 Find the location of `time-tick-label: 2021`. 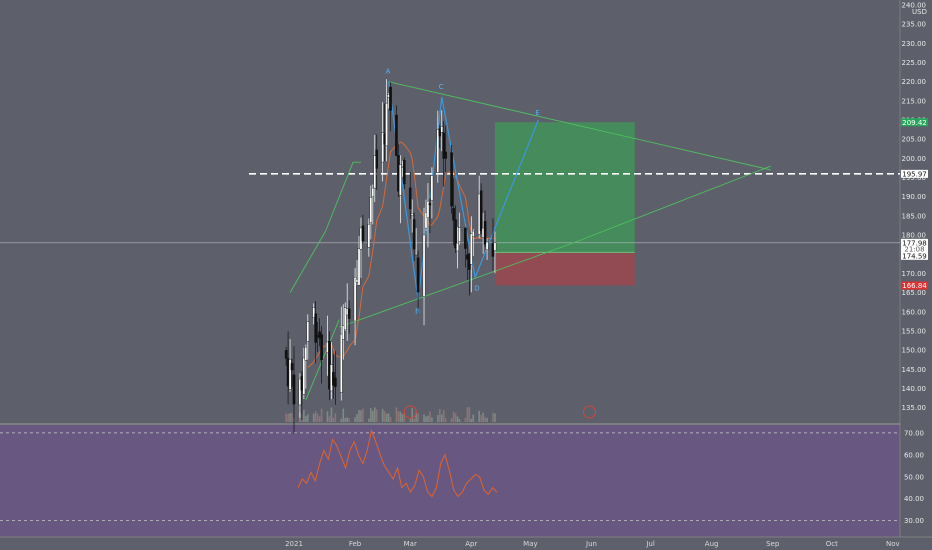

time-tick-label: 2021 is located at coordinates (294, 544).